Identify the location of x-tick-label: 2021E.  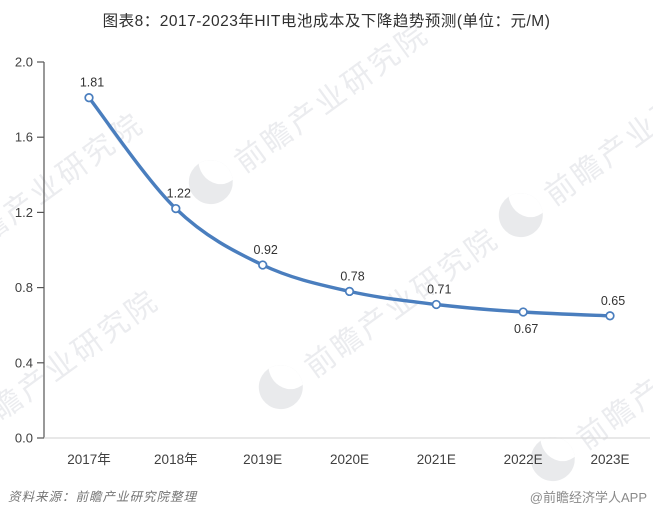
(436, 459).